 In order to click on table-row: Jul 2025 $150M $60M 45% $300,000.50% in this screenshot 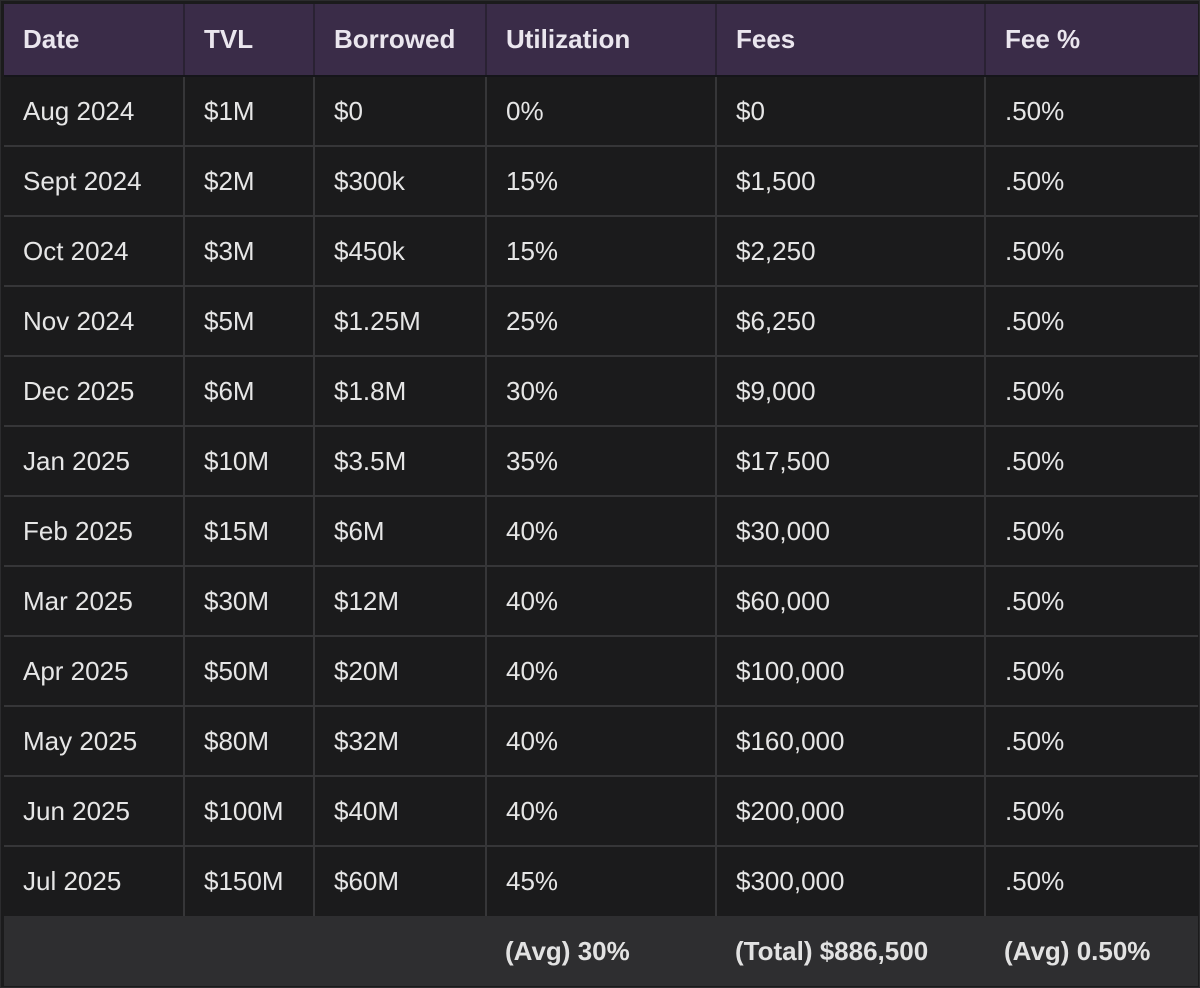, I will do `click(601, 881)`.